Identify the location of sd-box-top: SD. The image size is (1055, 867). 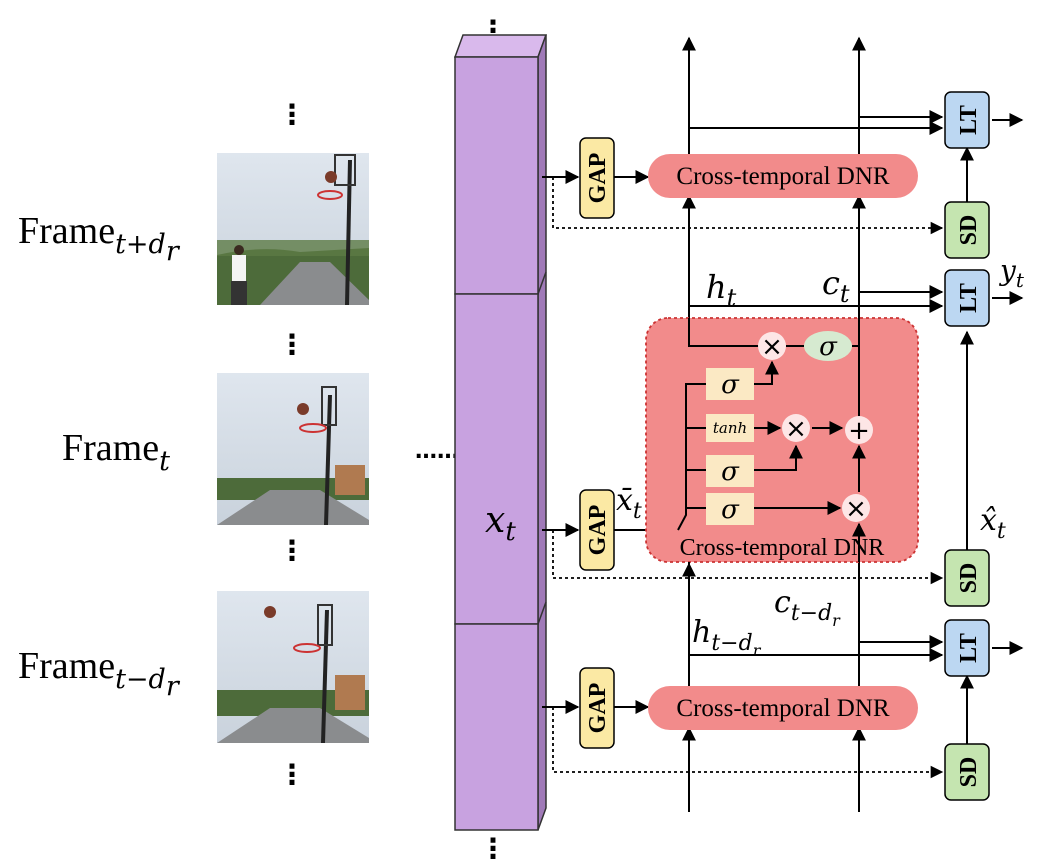
(967, 230).